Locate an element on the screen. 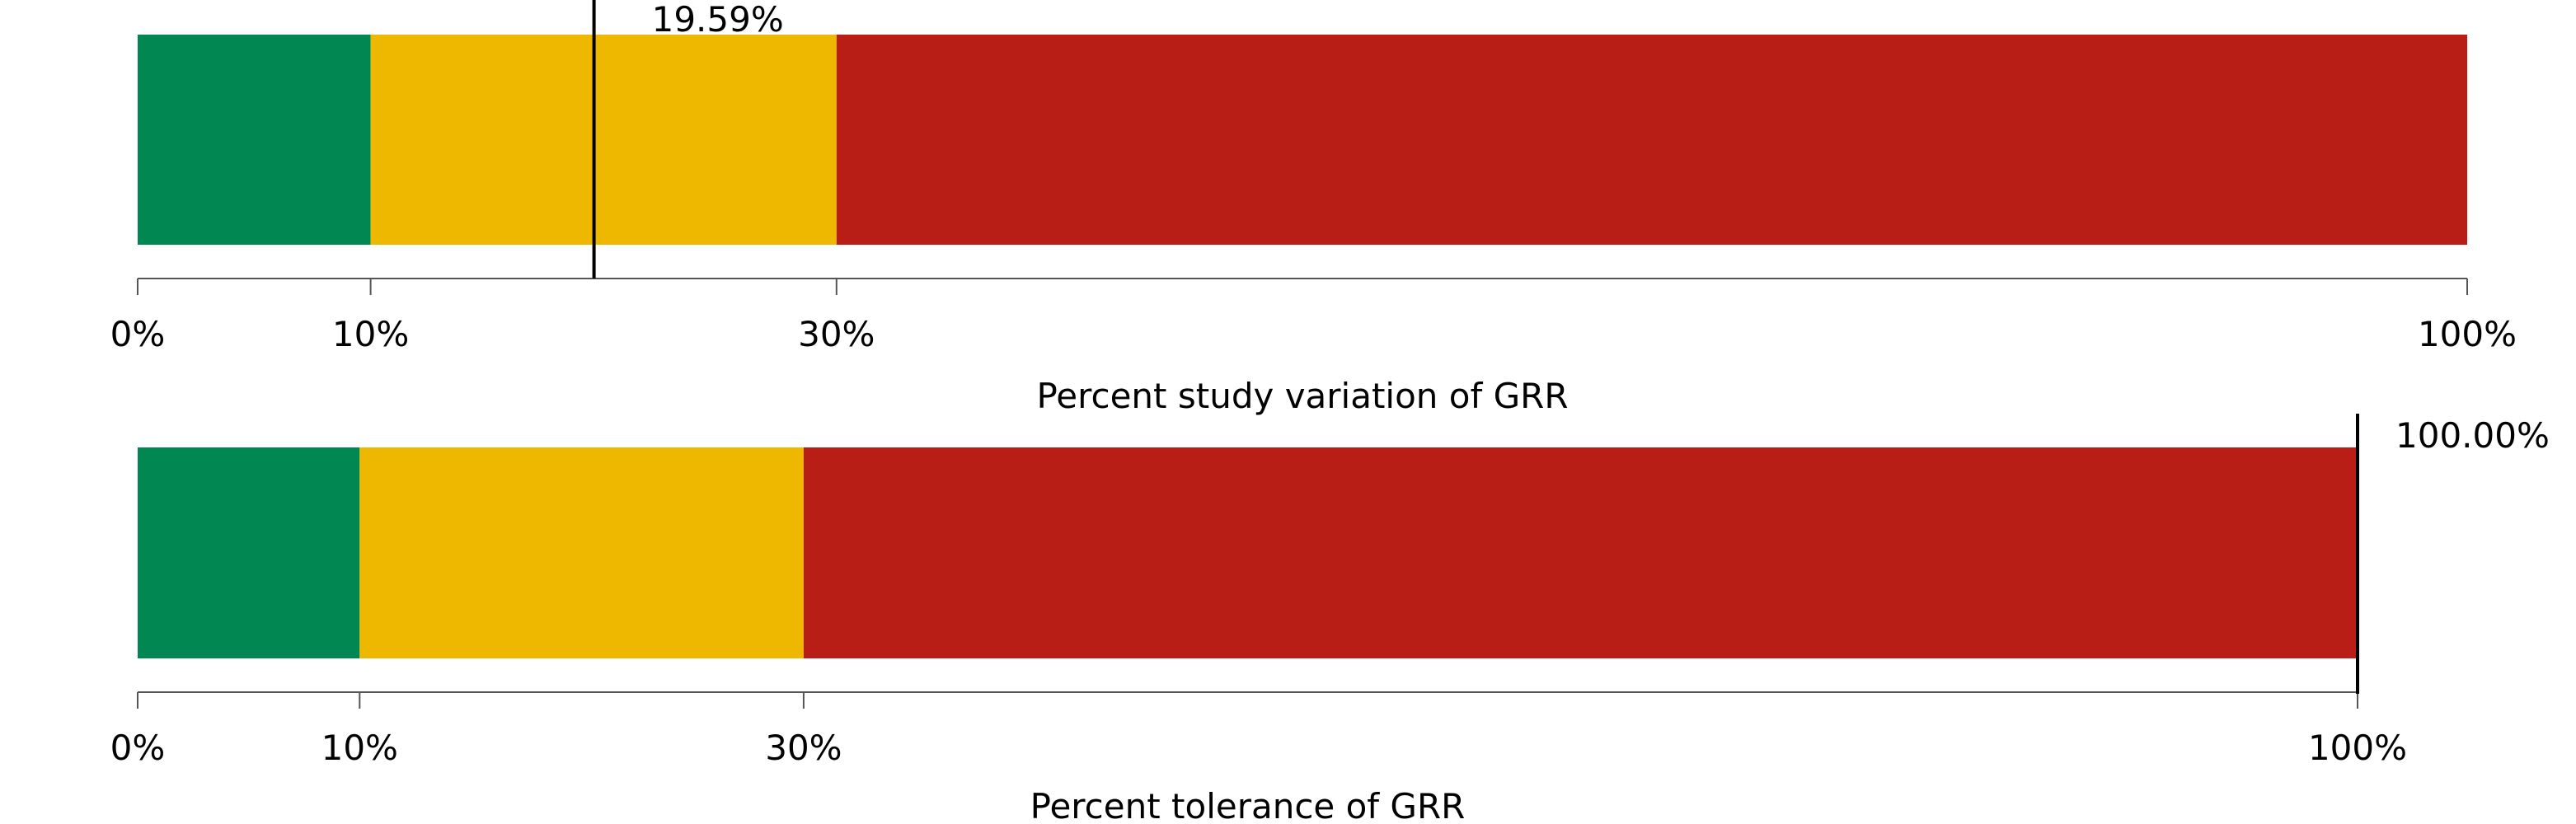 The height and width of the screenshot is (824, 2576). x-tick-label-chart-2: 100% is located at coordinates (2357, 748).